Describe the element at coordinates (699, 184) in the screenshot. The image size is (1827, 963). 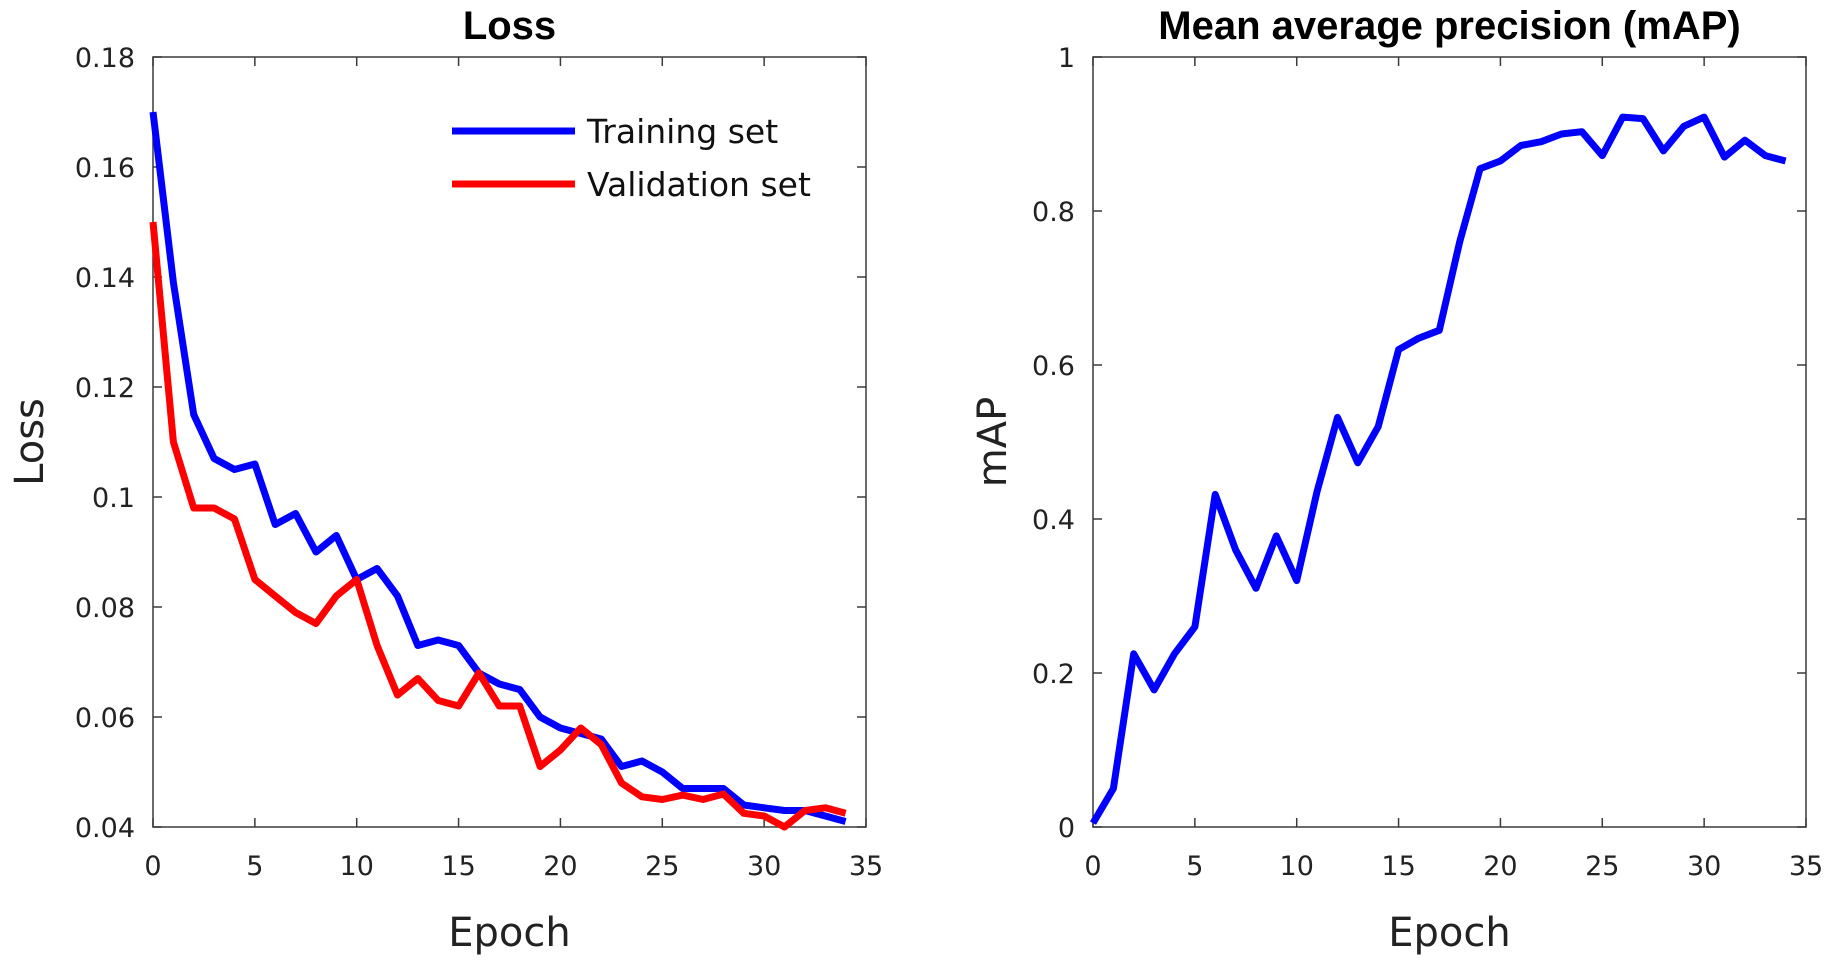
I see `legend-label-validation-set: Validation set` at that location.